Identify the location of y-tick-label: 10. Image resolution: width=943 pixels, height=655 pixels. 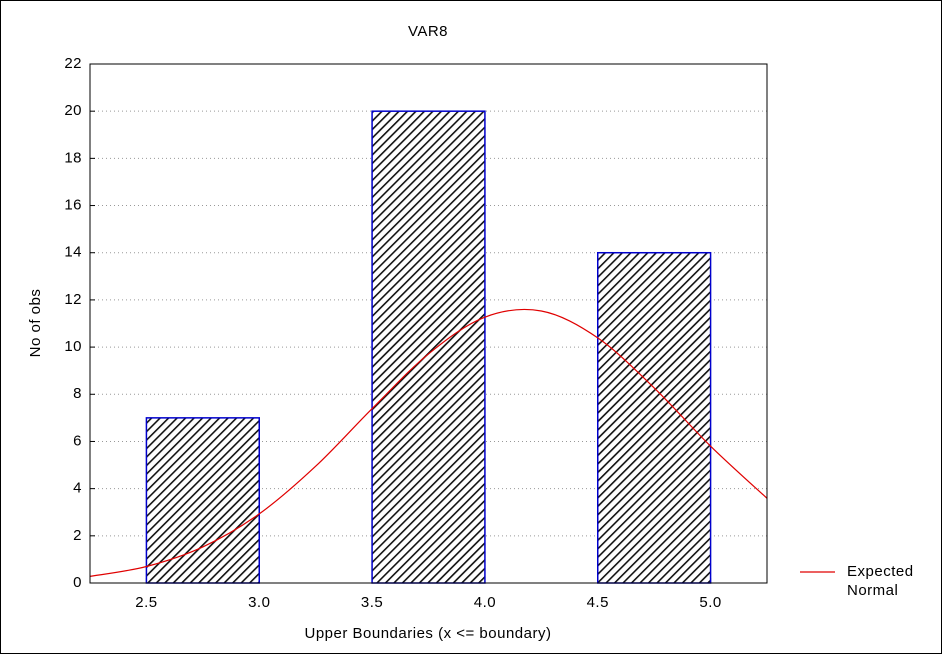
(73, 346).